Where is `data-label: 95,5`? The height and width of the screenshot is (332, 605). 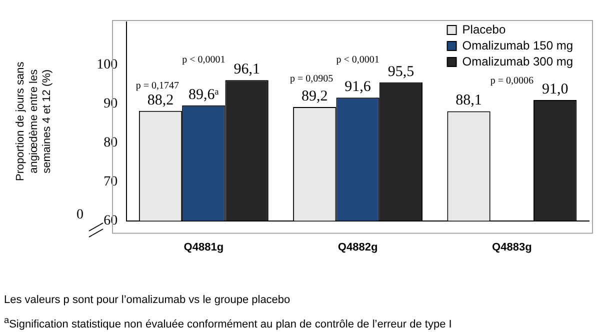
data-label: 95,5 is located at coordinates (401, 72).